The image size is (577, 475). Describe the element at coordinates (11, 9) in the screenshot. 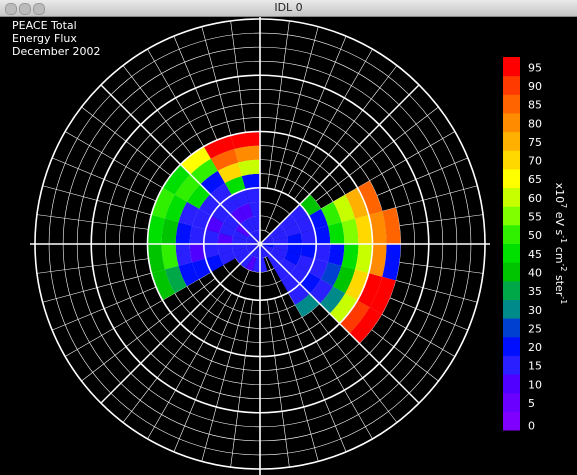

I see `close-button` at that location.